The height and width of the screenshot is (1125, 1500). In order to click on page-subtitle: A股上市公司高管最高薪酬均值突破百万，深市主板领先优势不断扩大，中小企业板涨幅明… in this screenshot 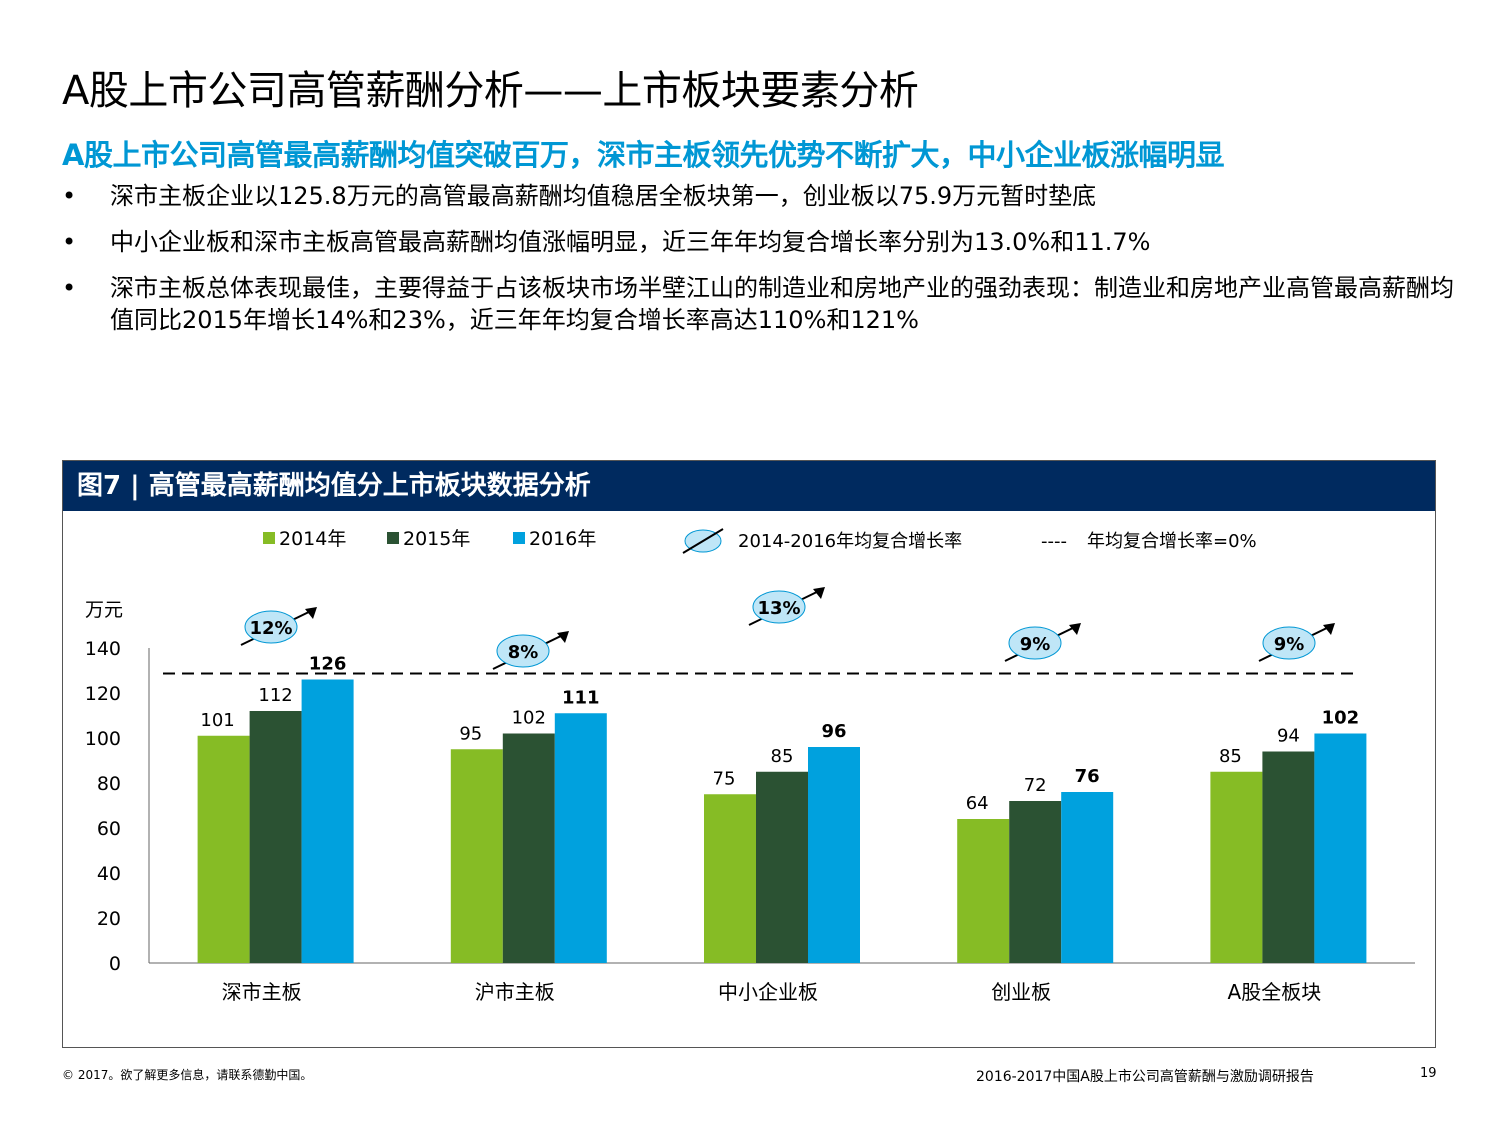, I will do `click(643, 155)`.